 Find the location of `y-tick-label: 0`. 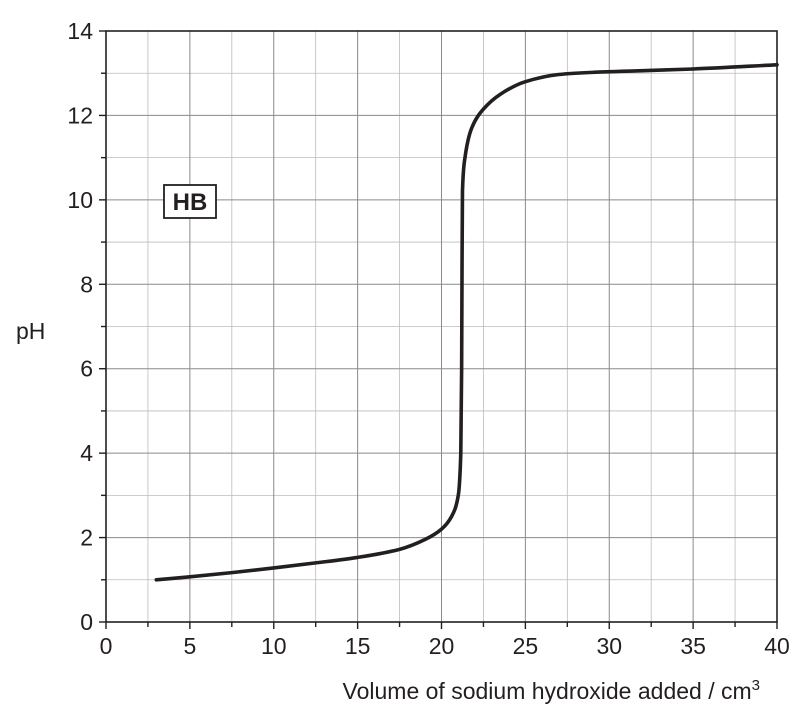

y-tick-label: 0 is located at coordinates (86, 622).